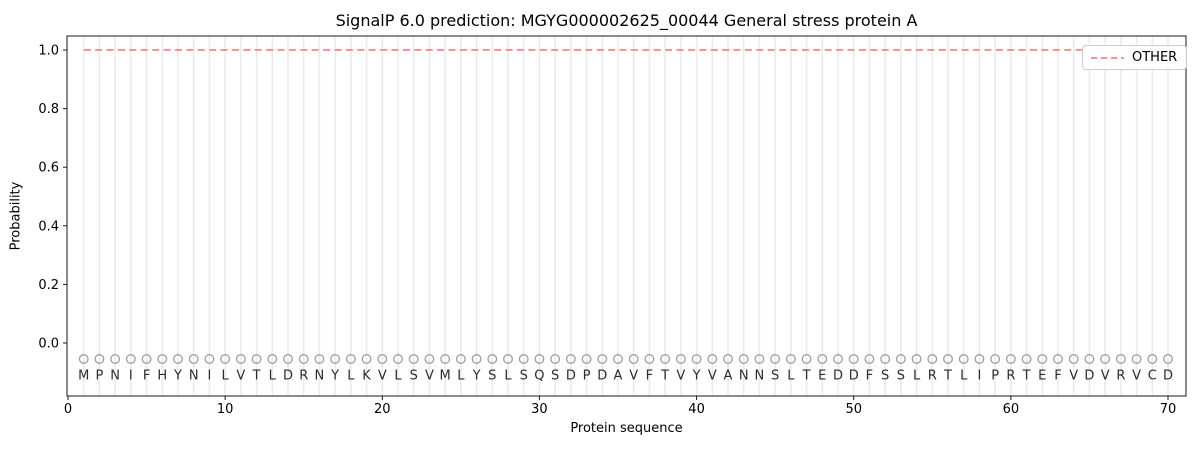 This screenshot has height=450, width=1200. What do you see at coordinates (1155, 57) in the screenshot?
I see `legend-label: OTHER` at bounding box center [1155, 57].